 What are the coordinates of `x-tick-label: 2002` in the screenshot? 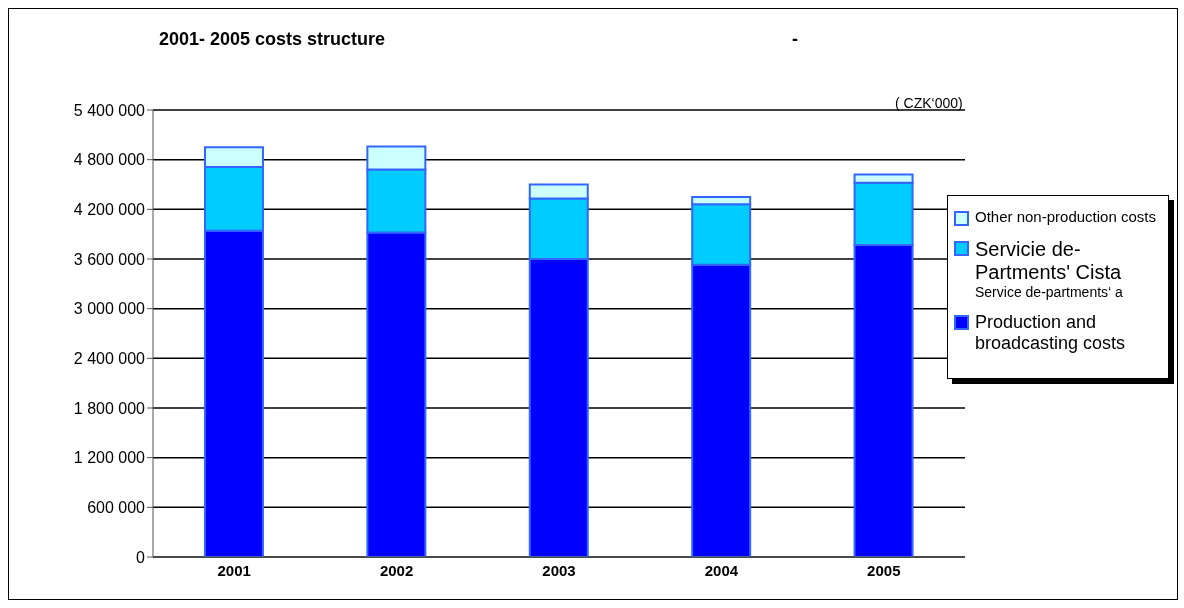 It's located at (396, 570).